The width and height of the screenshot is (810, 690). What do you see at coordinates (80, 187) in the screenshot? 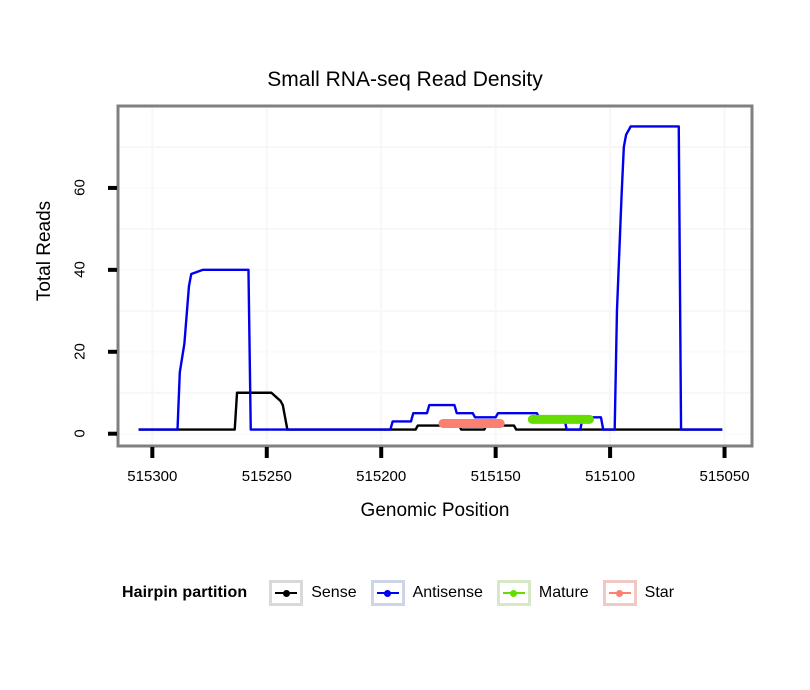
I see `y-tick-label: 60` at bounding box center [80, 187].